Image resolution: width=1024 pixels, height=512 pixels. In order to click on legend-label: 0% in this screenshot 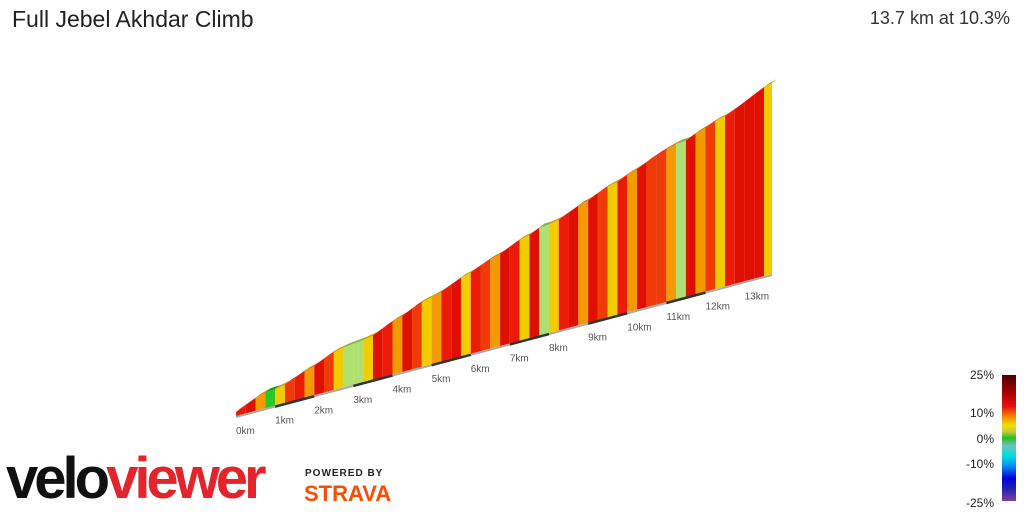, I will do `click(985, 439)`.